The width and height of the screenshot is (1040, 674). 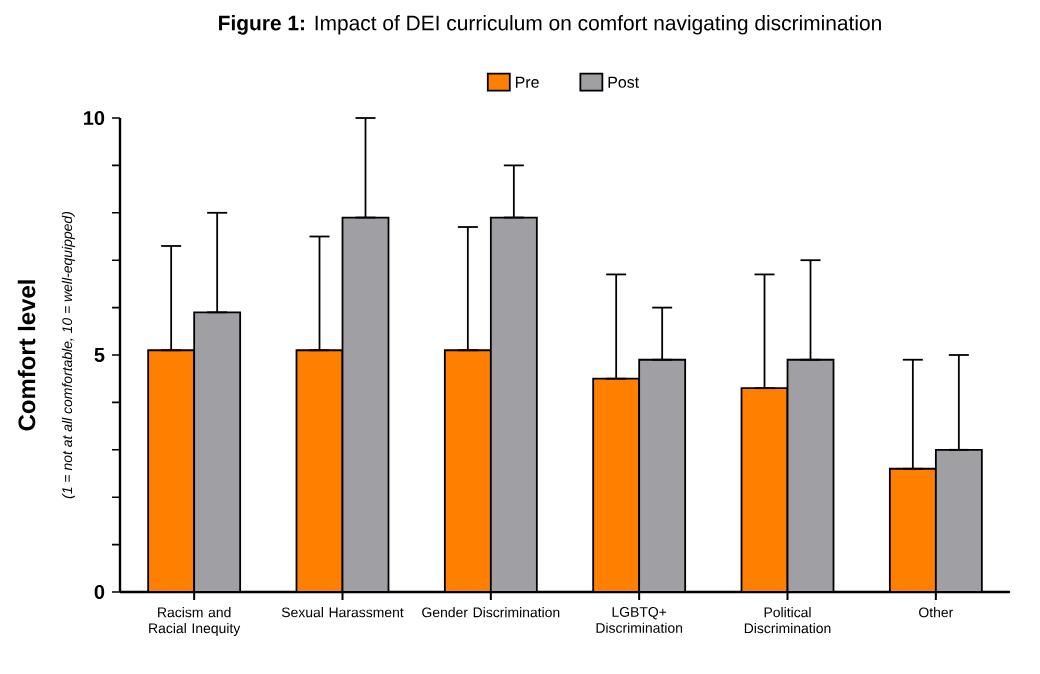 I want to click on y-tick-label: 10, so click(x=94, y=118).